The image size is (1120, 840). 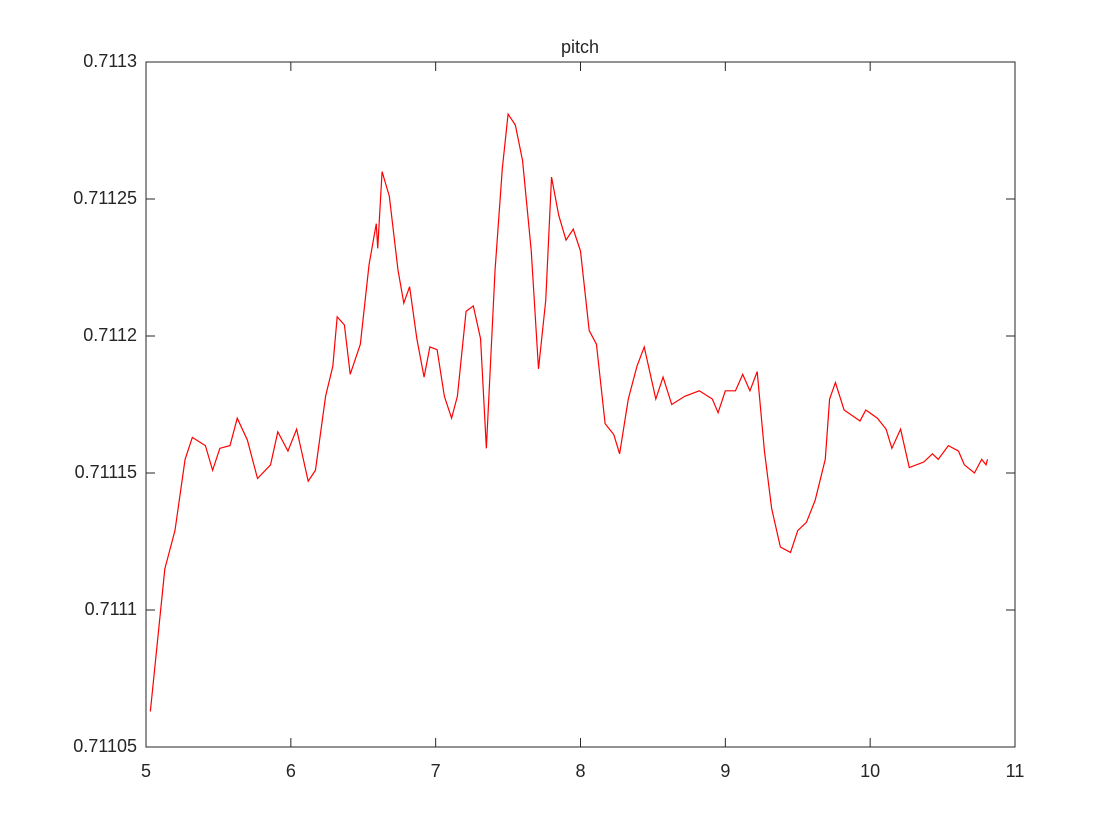 What do you see at coordinates (105, 746) in the screenshot?
I see `y-tick-label: 0.71105` at bounding box center [105, 746].